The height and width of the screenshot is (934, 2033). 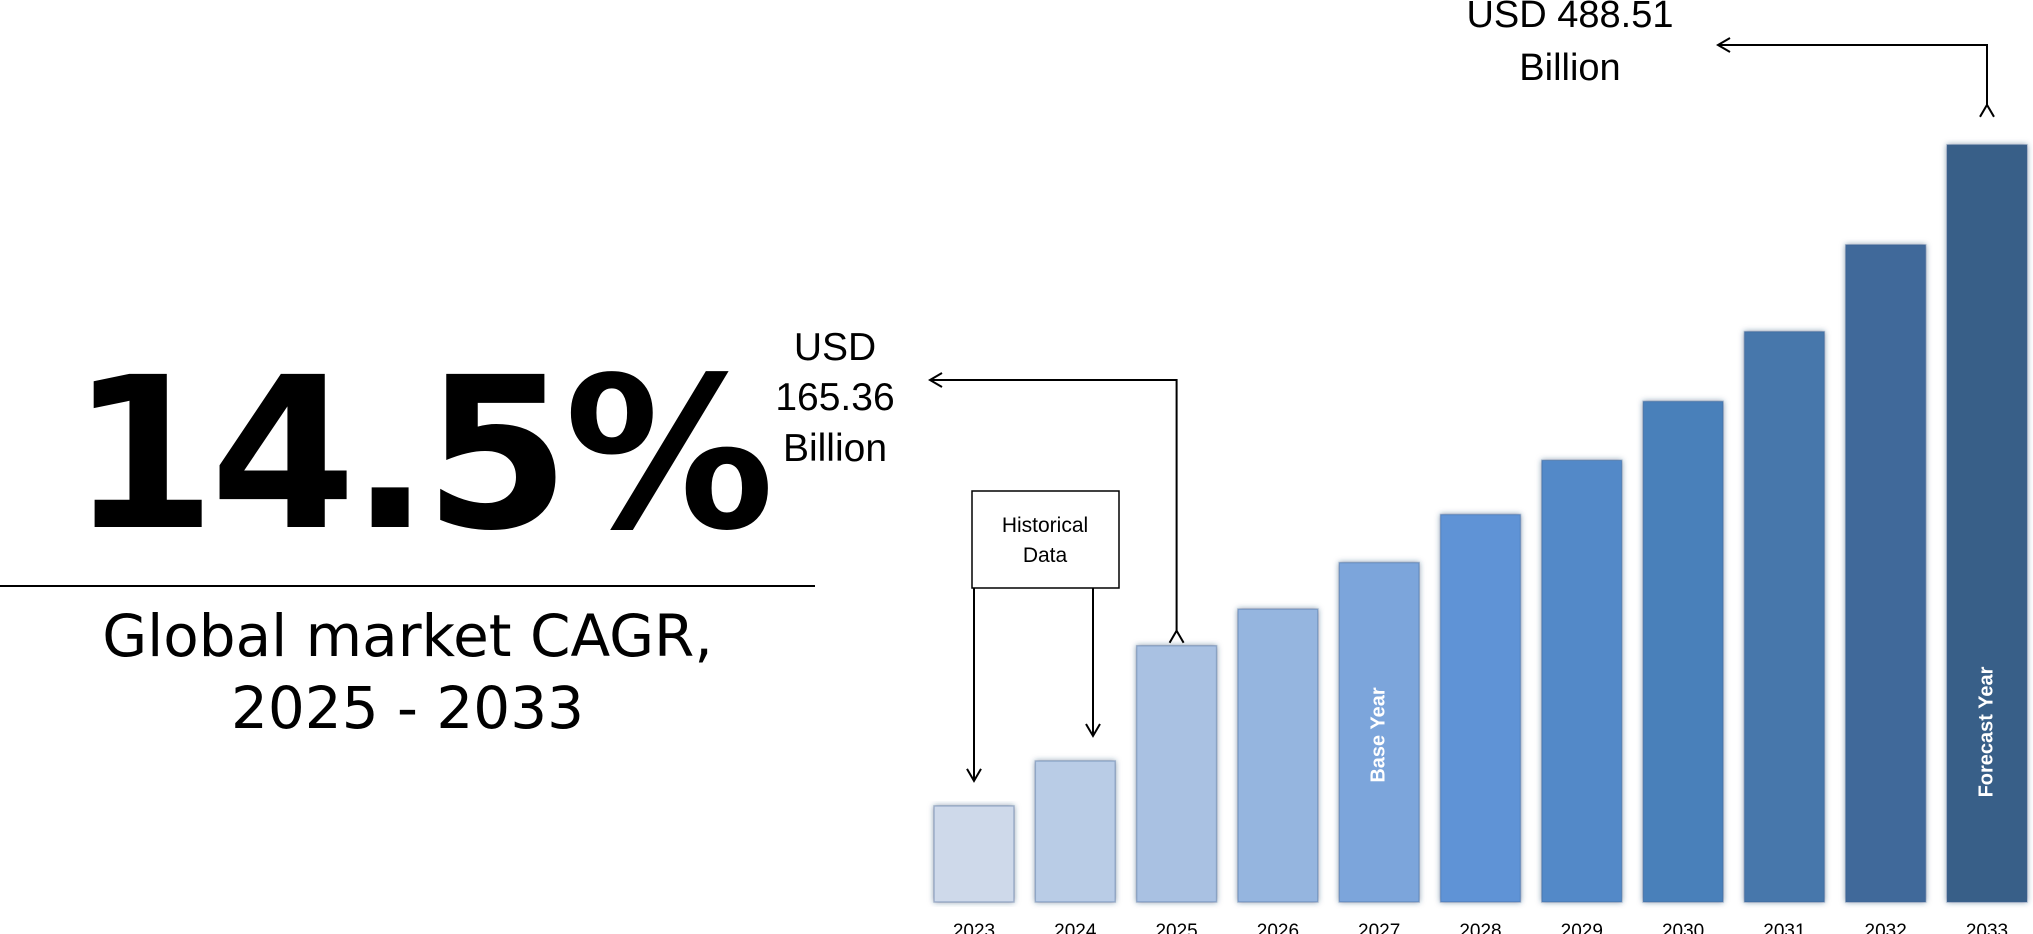 I want to click on callout-2025-line1: USD, so click(x=835, y=347).